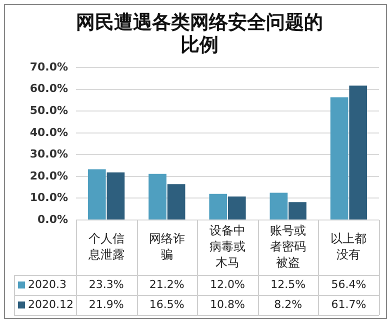 The height and width of the screenshot is (323, 391). Describe the element at coordinates (105, 247) in the screenshot. I see `x-tick-label: 个人信息泄露` at that location.